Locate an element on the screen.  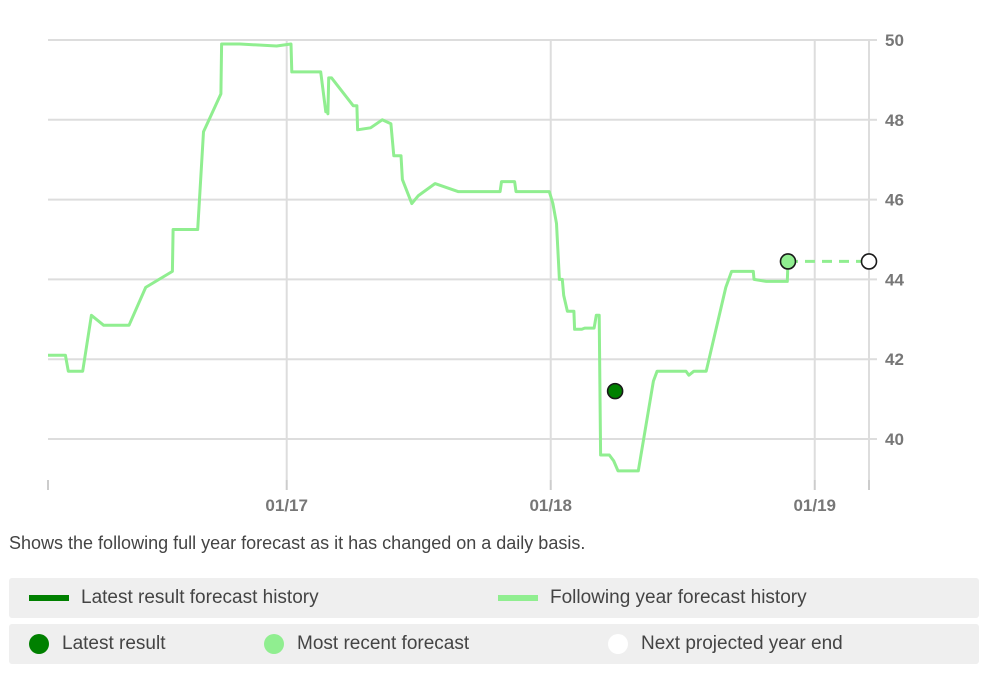
y-tick-label: 48 is located at coordinates (894, 120).